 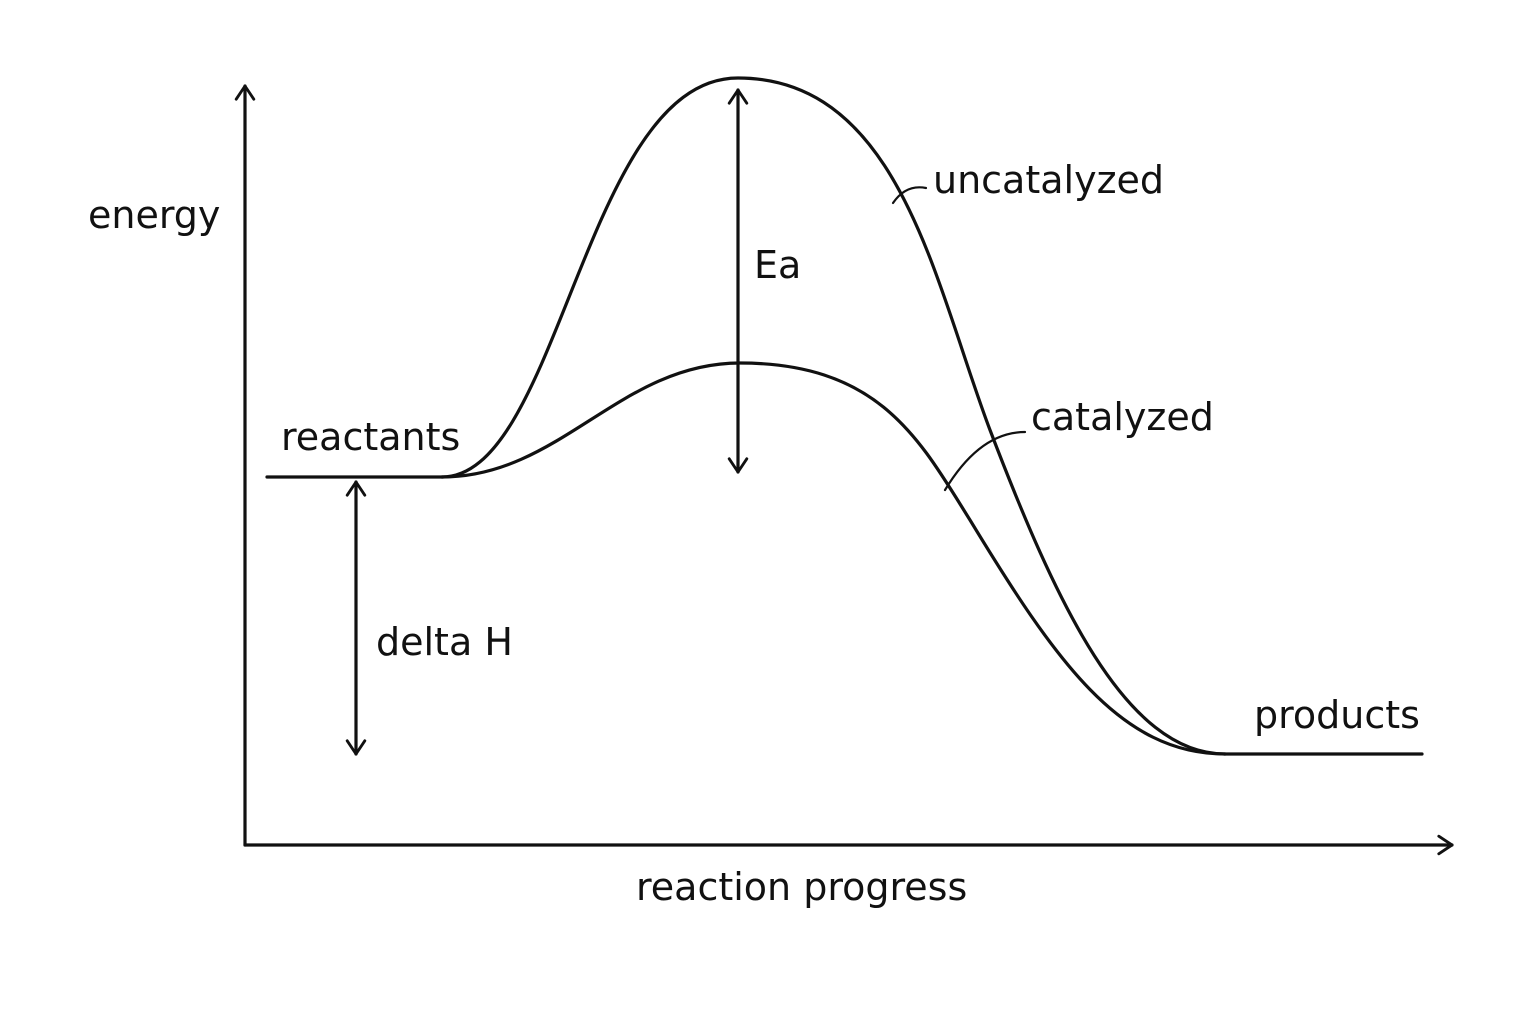 What do you see at coordinates (985, 461) in the screenshot?
I see `catalyzed-leader` at bounding box center [985, 461].